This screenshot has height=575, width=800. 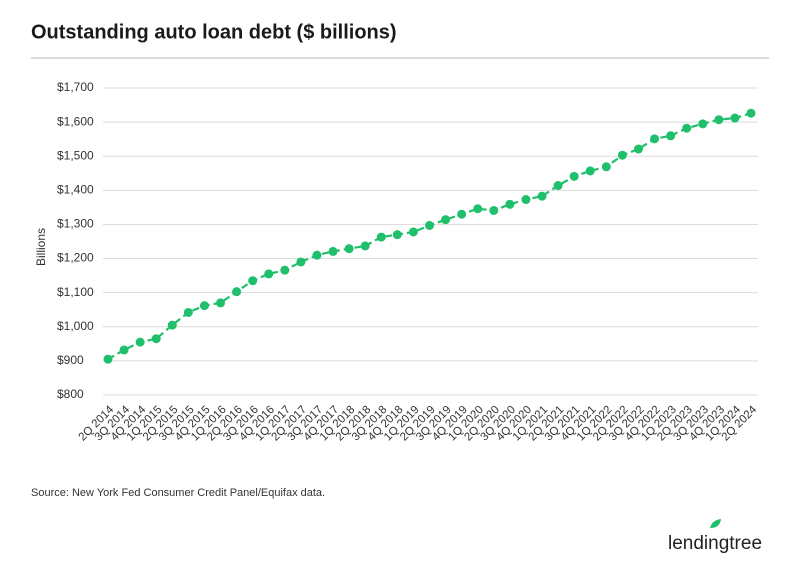 I want to click on y-tick-label: $1,100, so click(x=75, y=292).